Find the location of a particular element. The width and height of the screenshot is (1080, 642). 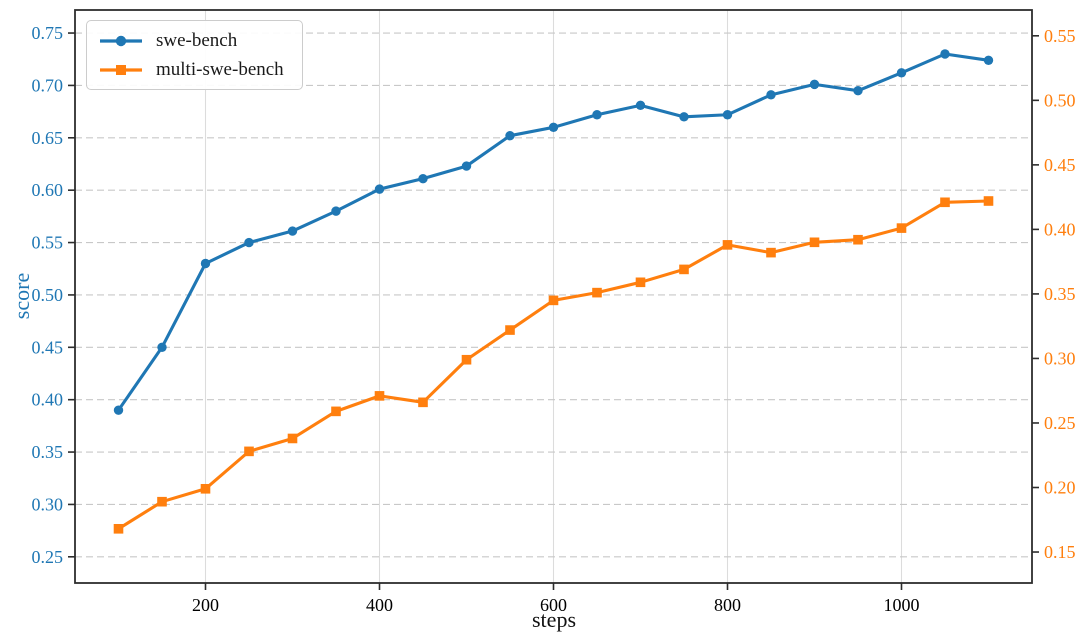

line-circle-marker-icon is located at coordinates (121, 40).